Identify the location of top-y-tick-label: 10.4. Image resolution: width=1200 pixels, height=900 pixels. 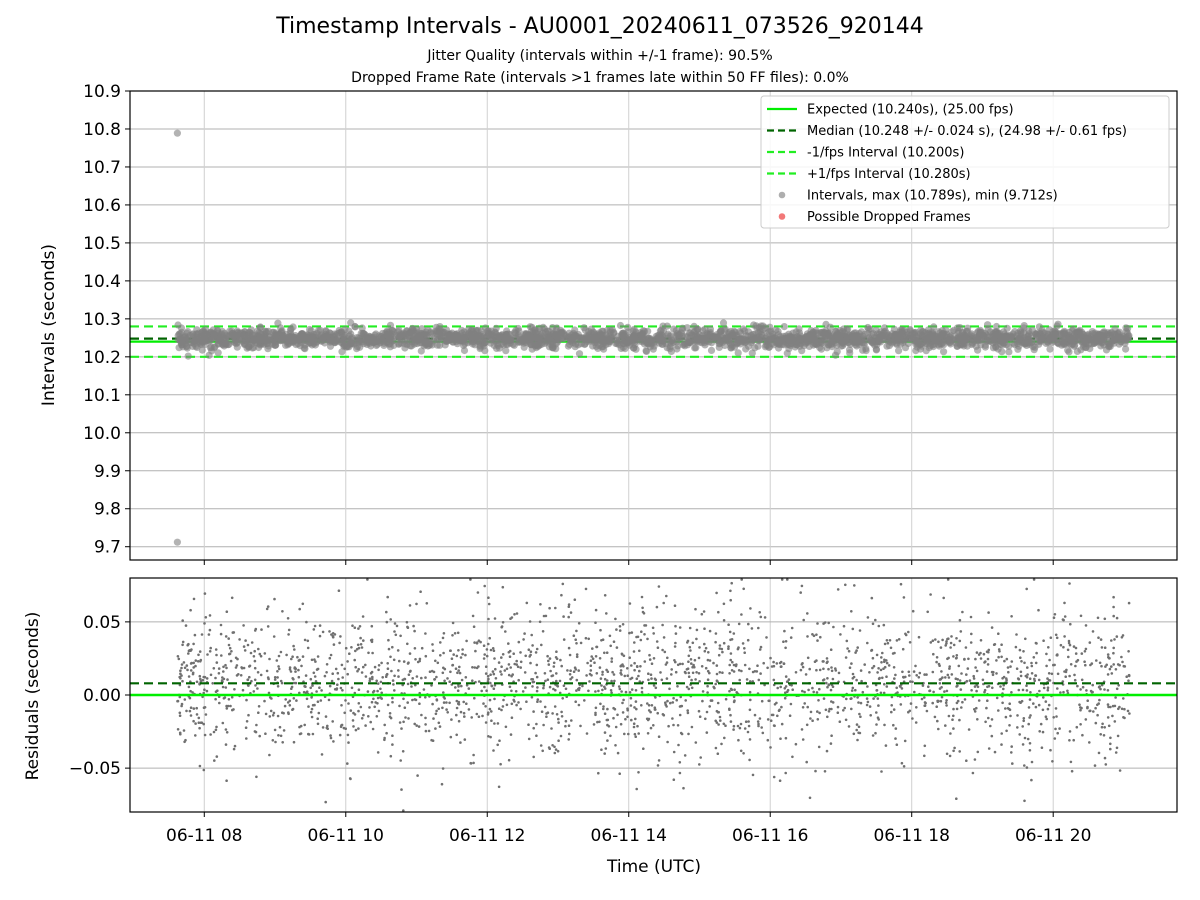
(102, 282).